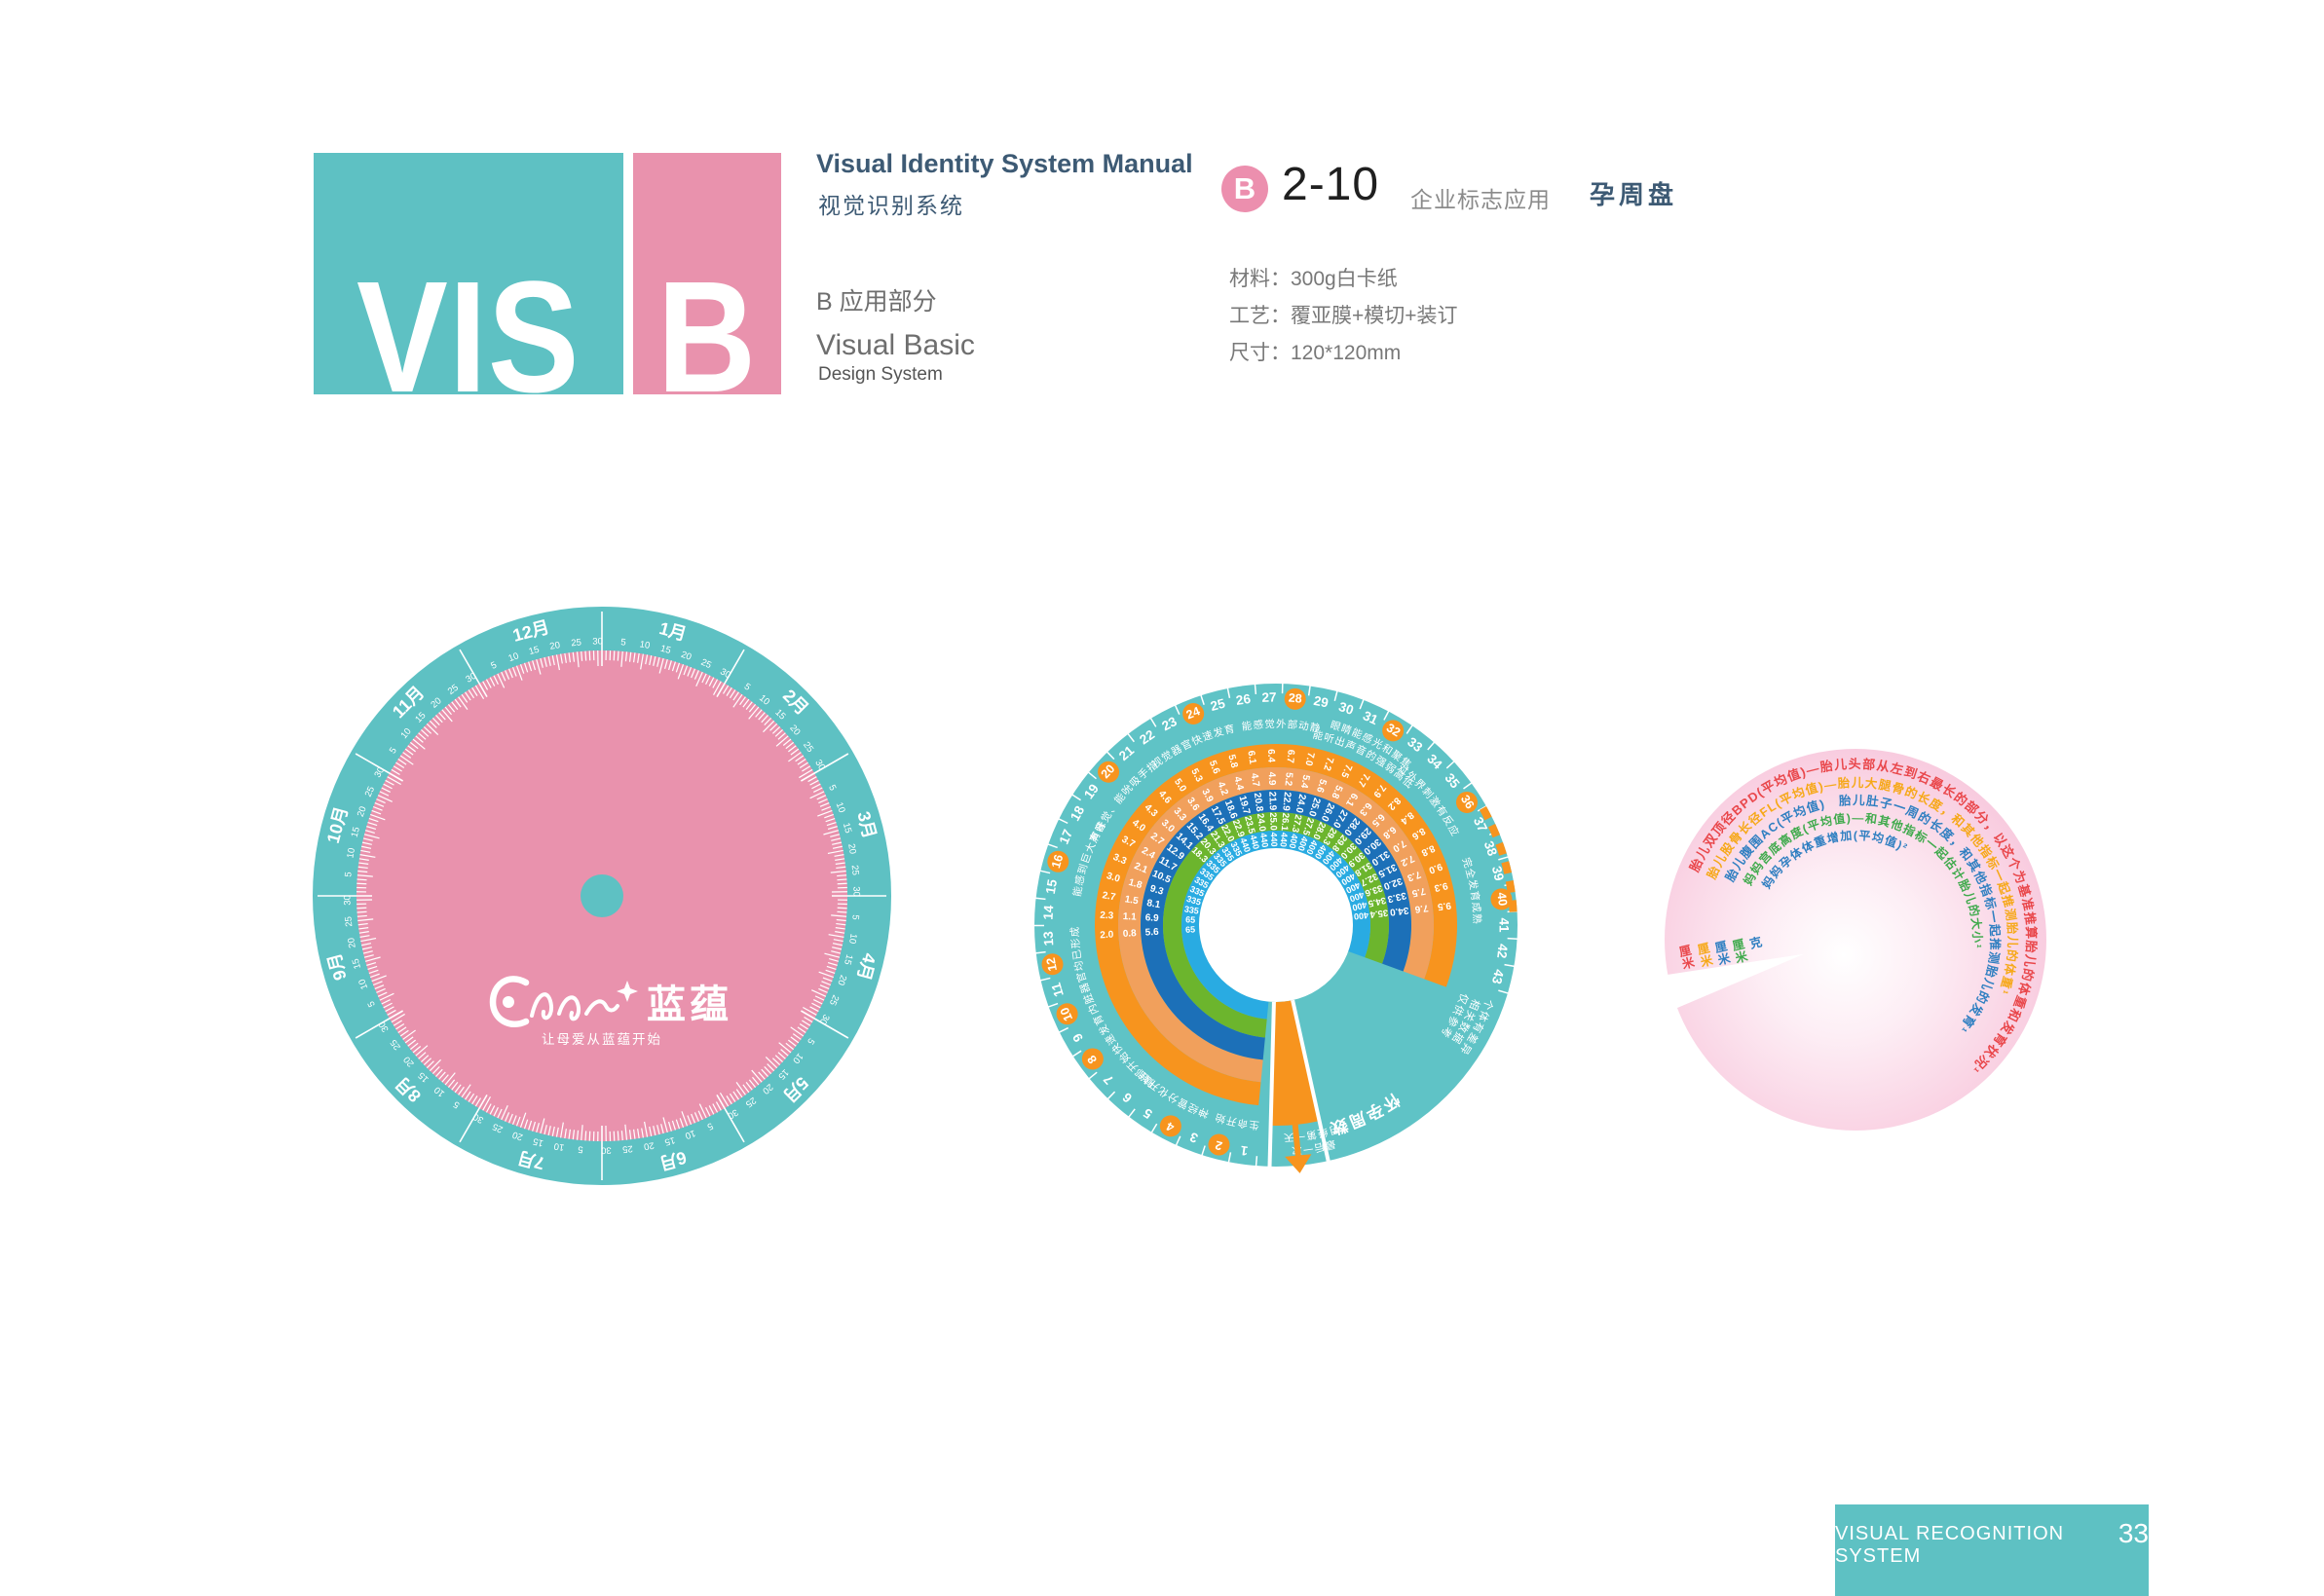  What do you see at coordinates (1191, 910) in the screenshot?
I see `svg-text: 335` at bounding box center [1191, 910].